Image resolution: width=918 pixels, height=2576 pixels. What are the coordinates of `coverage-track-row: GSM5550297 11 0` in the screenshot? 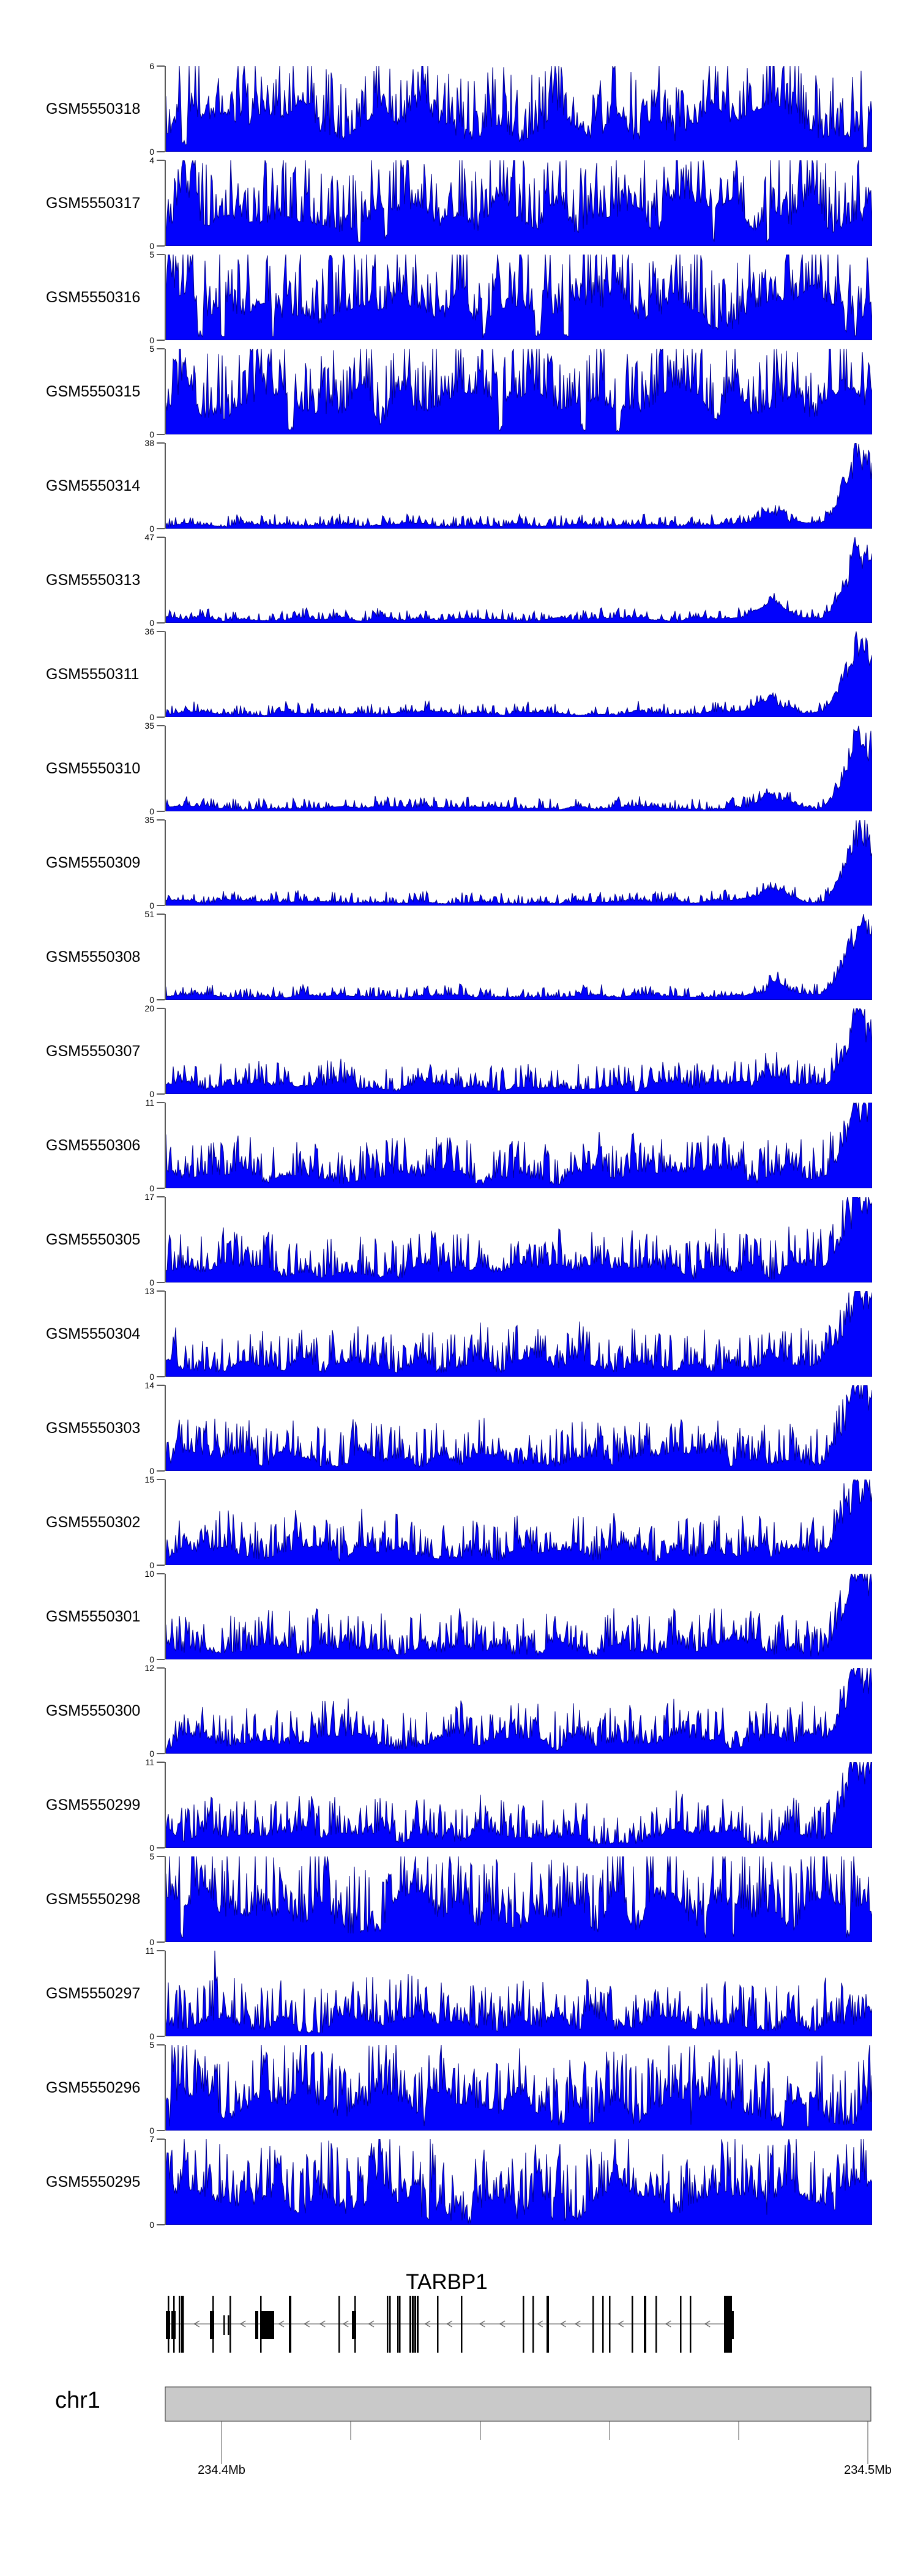 It's located at (459, 1994).